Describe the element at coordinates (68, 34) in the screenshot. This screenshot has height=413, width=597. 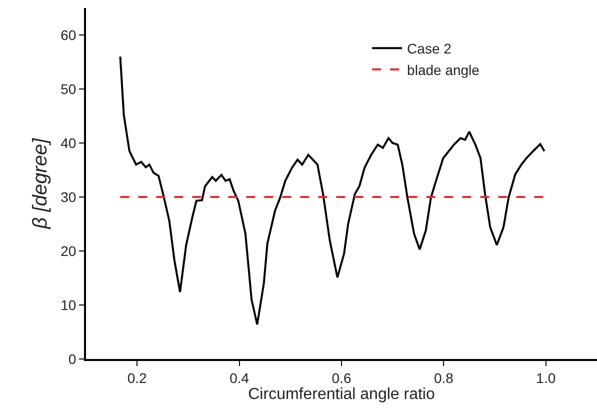
I see `y-tick-label: 60` at that location.